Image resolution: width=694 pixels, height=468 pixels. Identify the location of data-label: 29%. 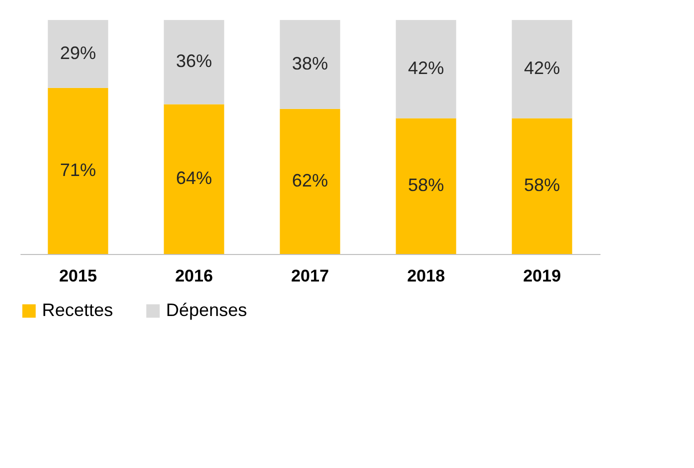
(78, 52).